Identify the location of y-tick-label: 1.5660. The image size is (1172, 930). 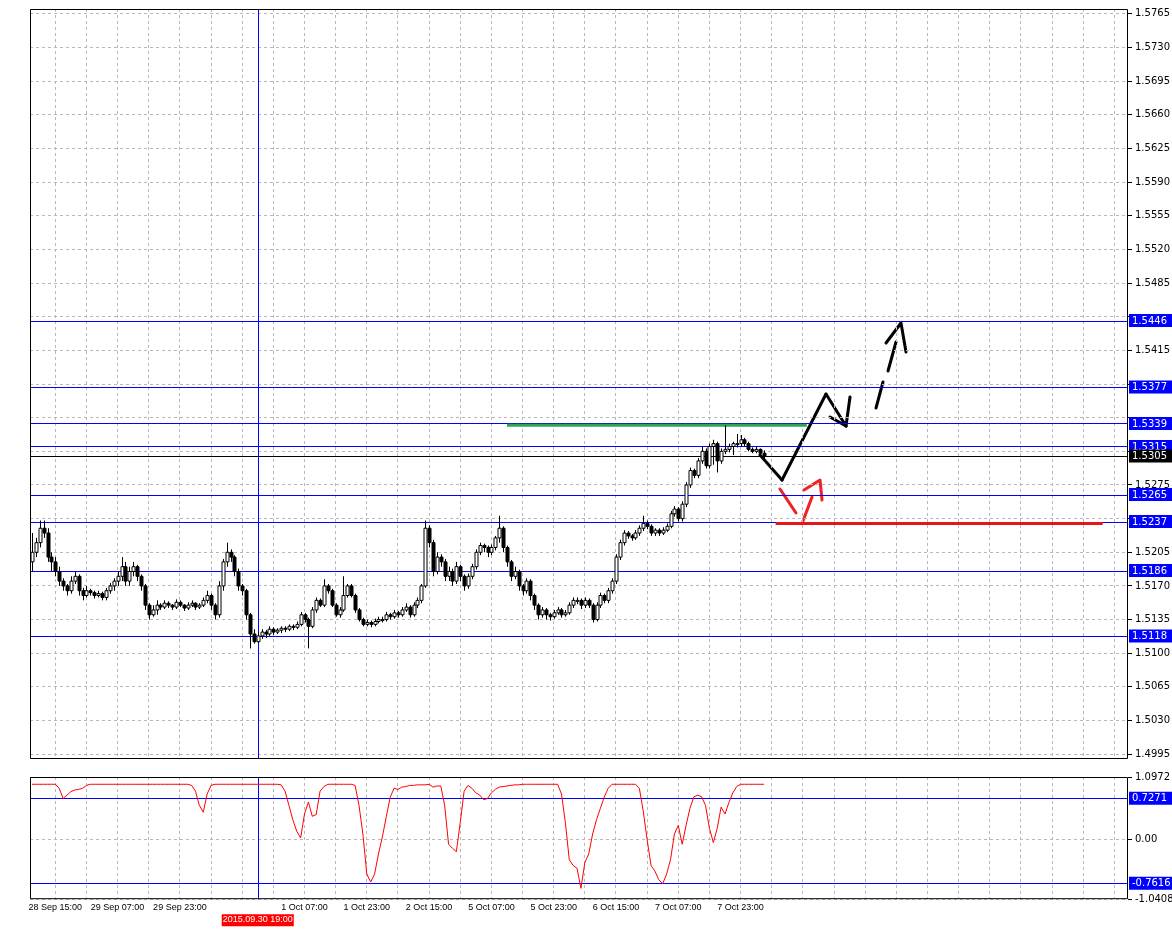
(1152, 114).